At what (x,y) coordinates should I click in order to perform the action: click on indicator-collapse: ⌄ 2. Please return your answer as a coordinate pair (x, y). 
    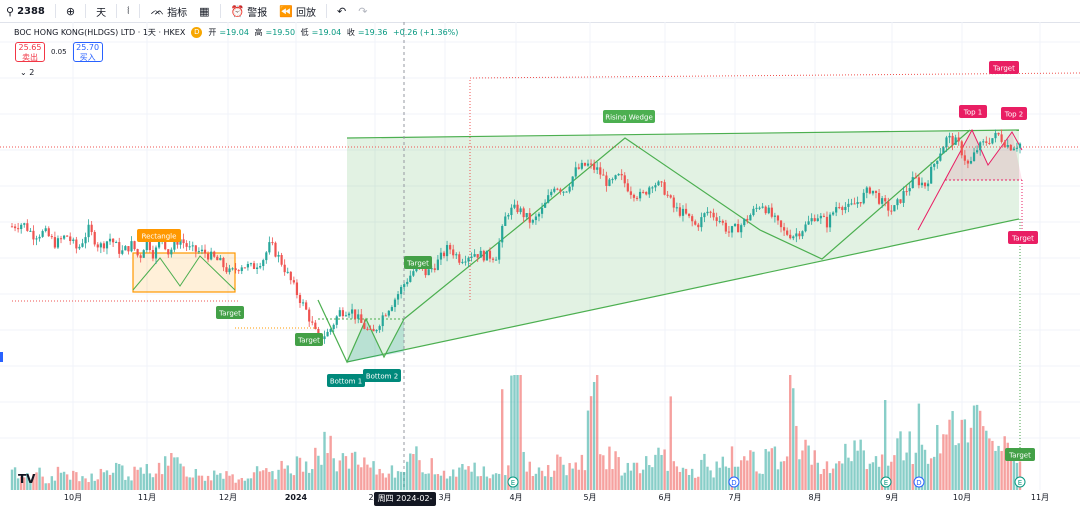
    Looking at the image, I should click on (27, 72).